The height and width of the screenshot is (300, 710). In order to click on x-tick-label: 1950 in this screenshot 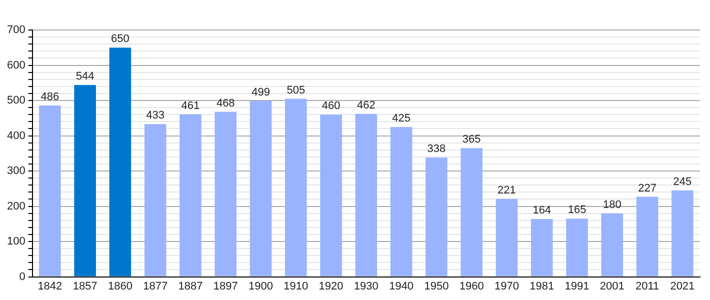, I will do `click(436, 286)`.